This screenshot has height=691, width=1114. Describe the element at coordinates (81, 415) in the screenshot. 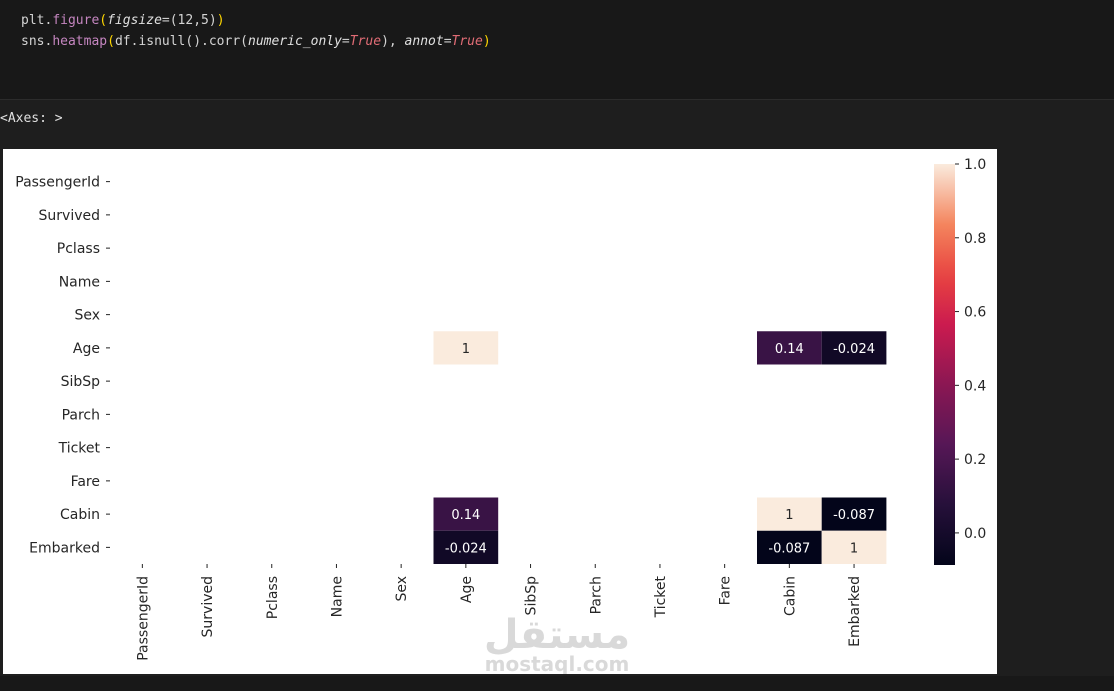

I see `y-tick-label: Parch` at that location.